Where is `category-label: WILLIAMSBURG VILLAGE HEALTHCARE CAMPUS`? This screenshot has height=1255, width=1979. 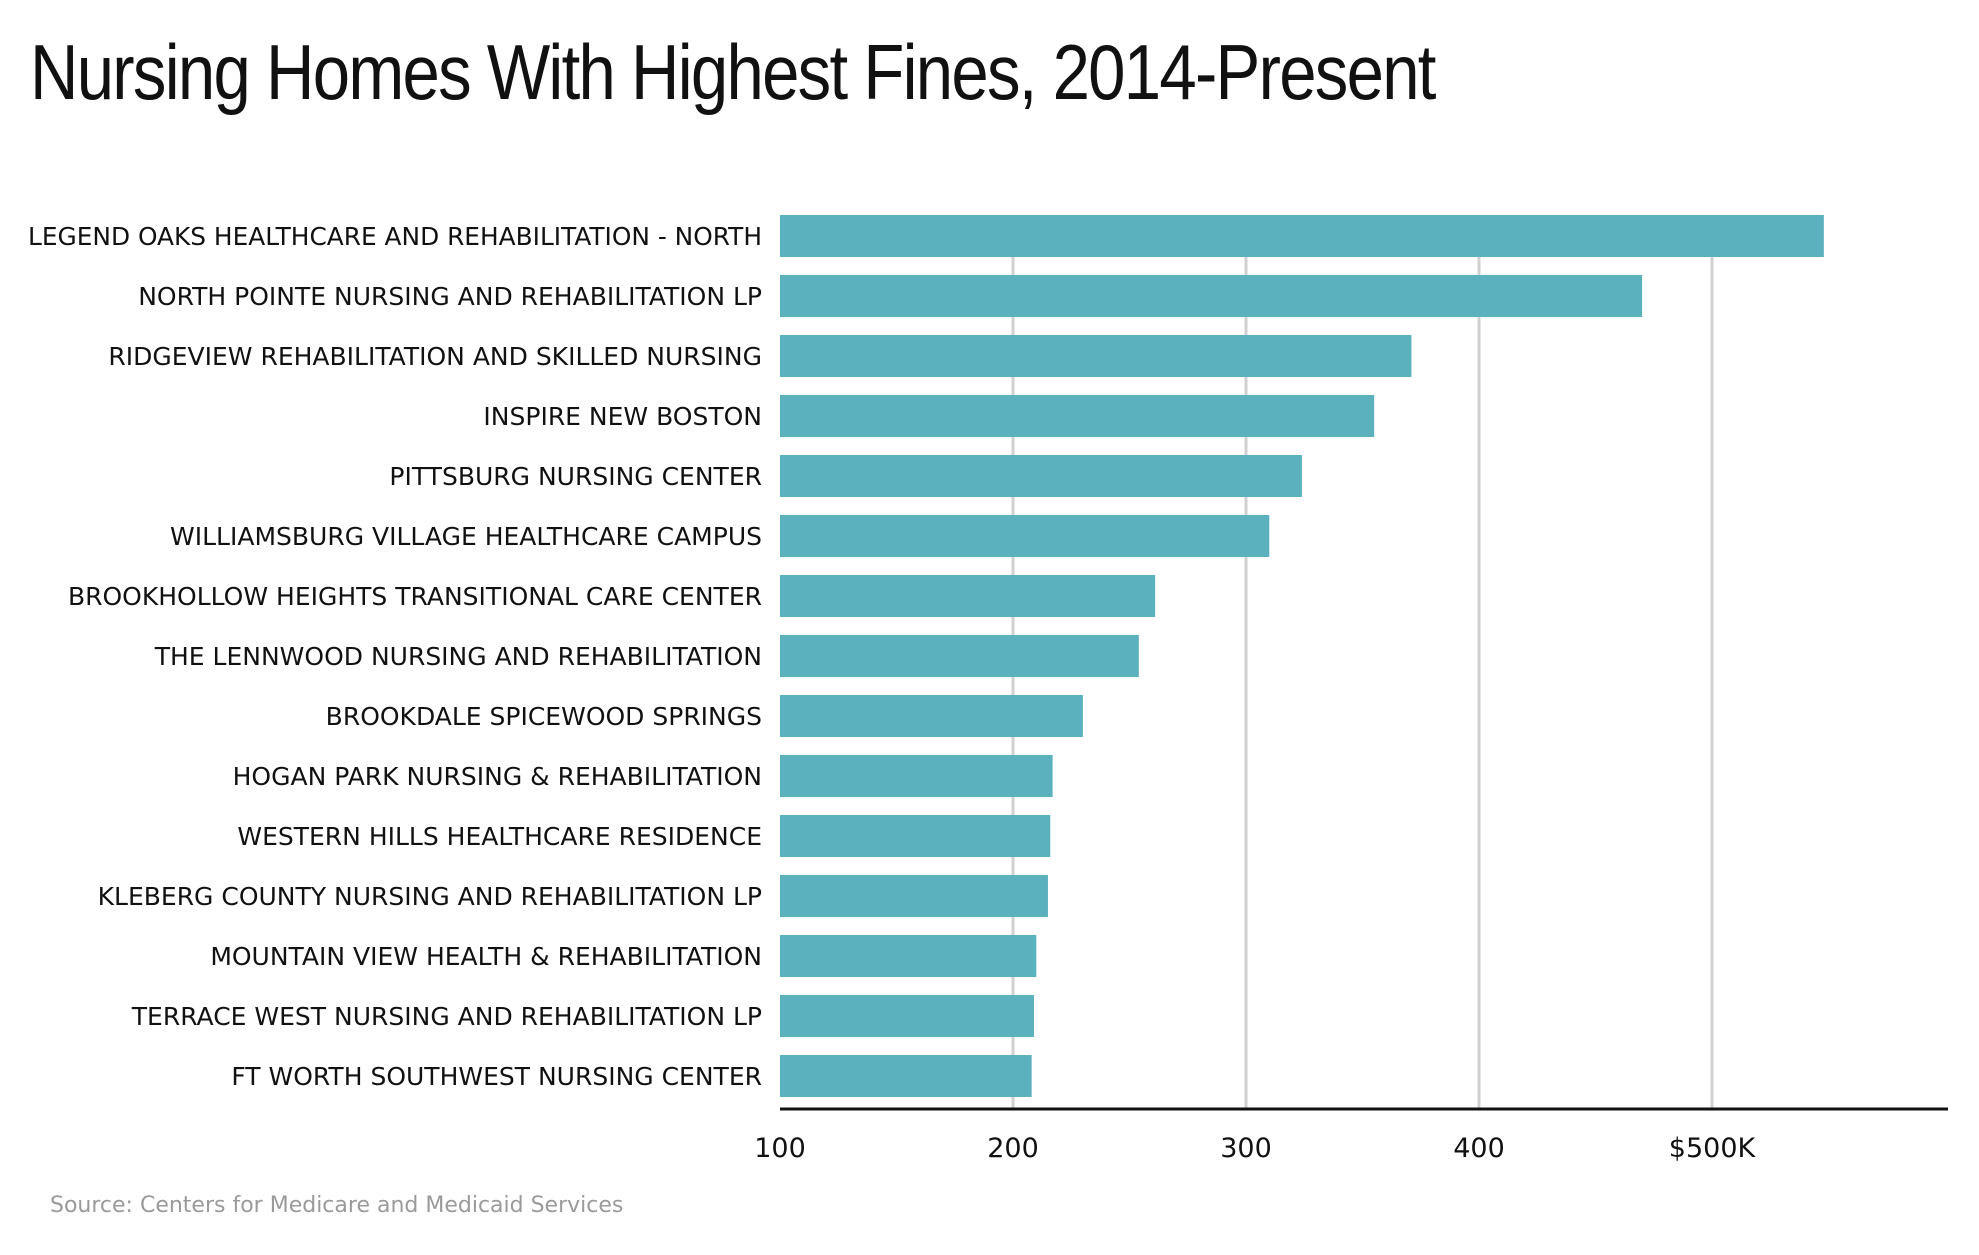
category-label: WILLIAMSBURG VILLAGE HEALTHCARE CAMPUS is located at coordinates (466, 536).